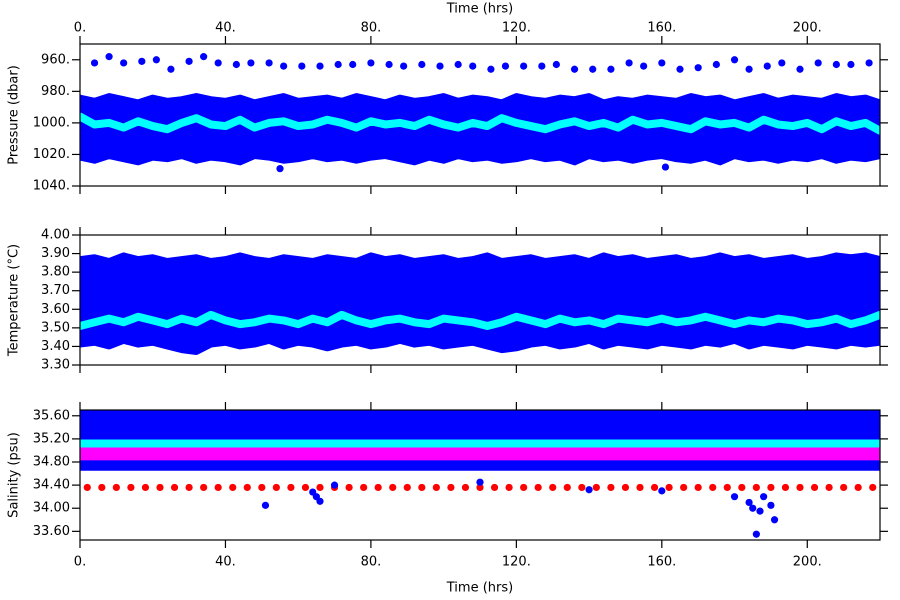 This screenshot has width=900, height=600. I want to click on y-tick-label: 980., so click(55, 91).